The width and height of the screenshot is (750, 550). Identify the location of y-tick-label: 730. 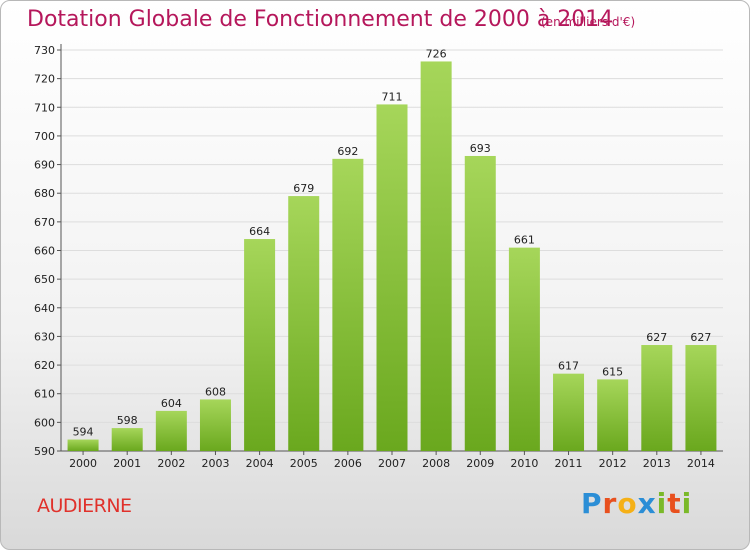
(44, 50).